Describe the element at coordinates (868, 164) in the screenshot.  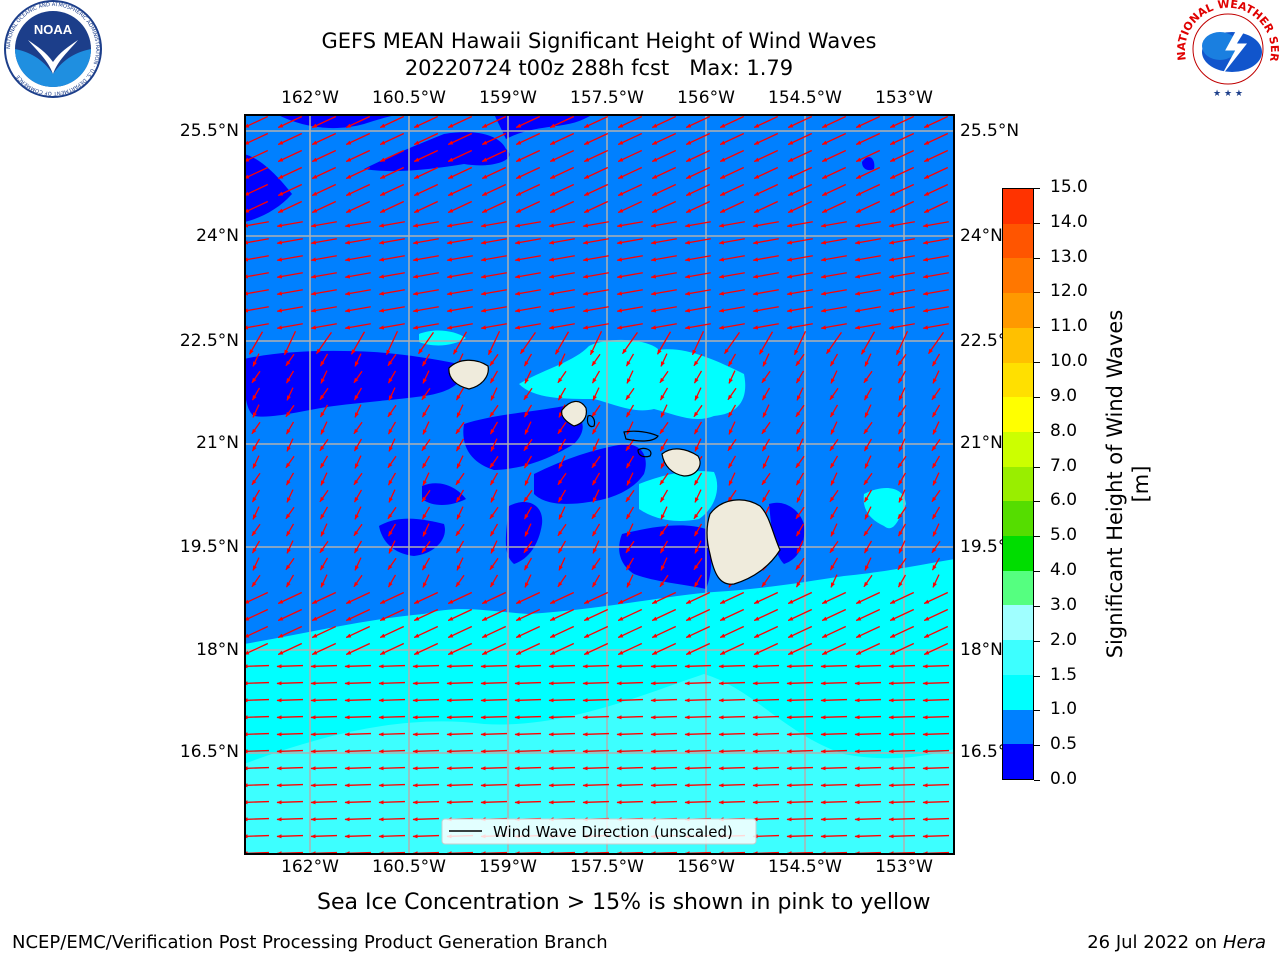
I see `wave-field-low` at that location.